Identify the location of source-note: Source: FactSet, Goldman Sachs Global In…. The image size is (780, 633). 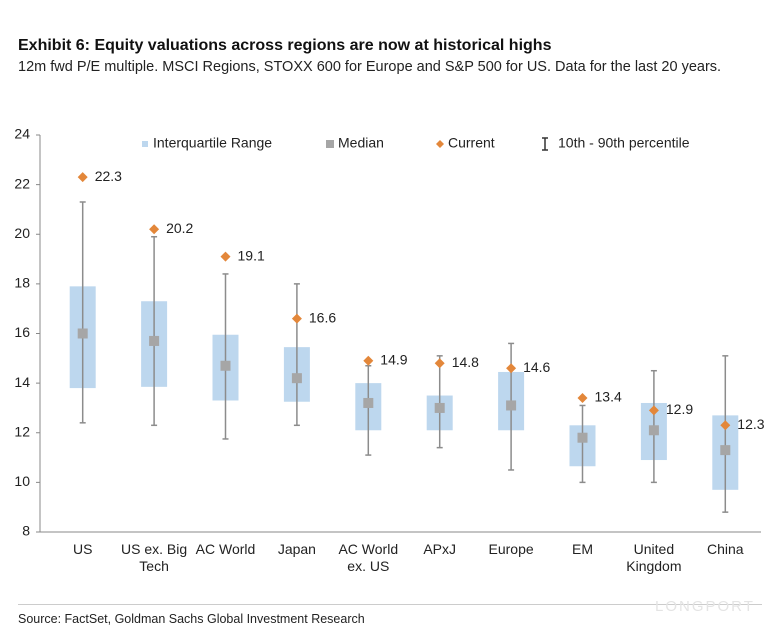
(191, 619).